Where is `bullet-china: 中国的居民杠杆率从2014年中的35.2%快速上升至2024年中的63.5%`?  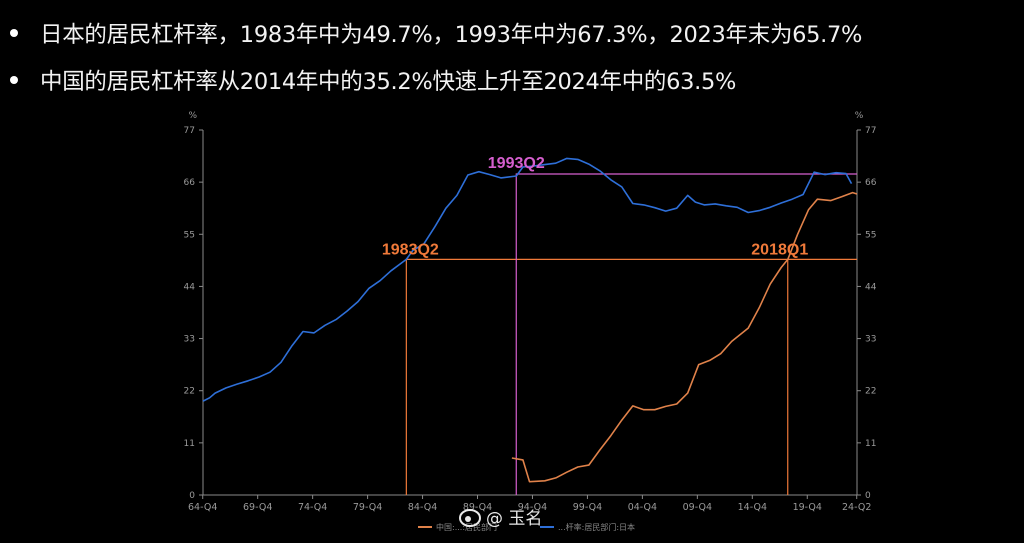
bullet-china: 中国的居民杠杆率从2014年中的35.2%快速上升至2024年中的63.5% is located at coordinates (373, 80).